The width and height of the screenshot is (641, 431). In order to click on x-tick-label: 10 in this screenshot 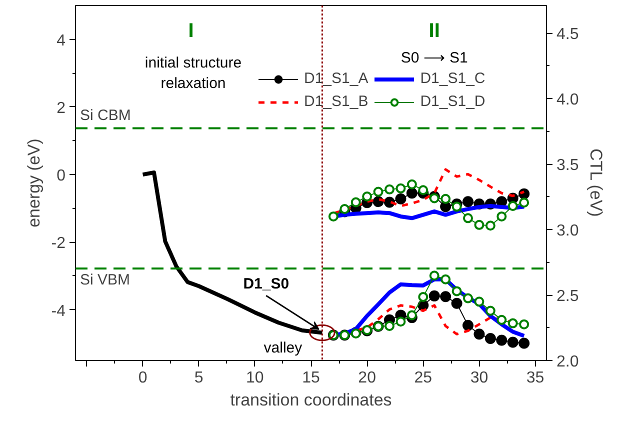, I will do `click(255, 378)`.